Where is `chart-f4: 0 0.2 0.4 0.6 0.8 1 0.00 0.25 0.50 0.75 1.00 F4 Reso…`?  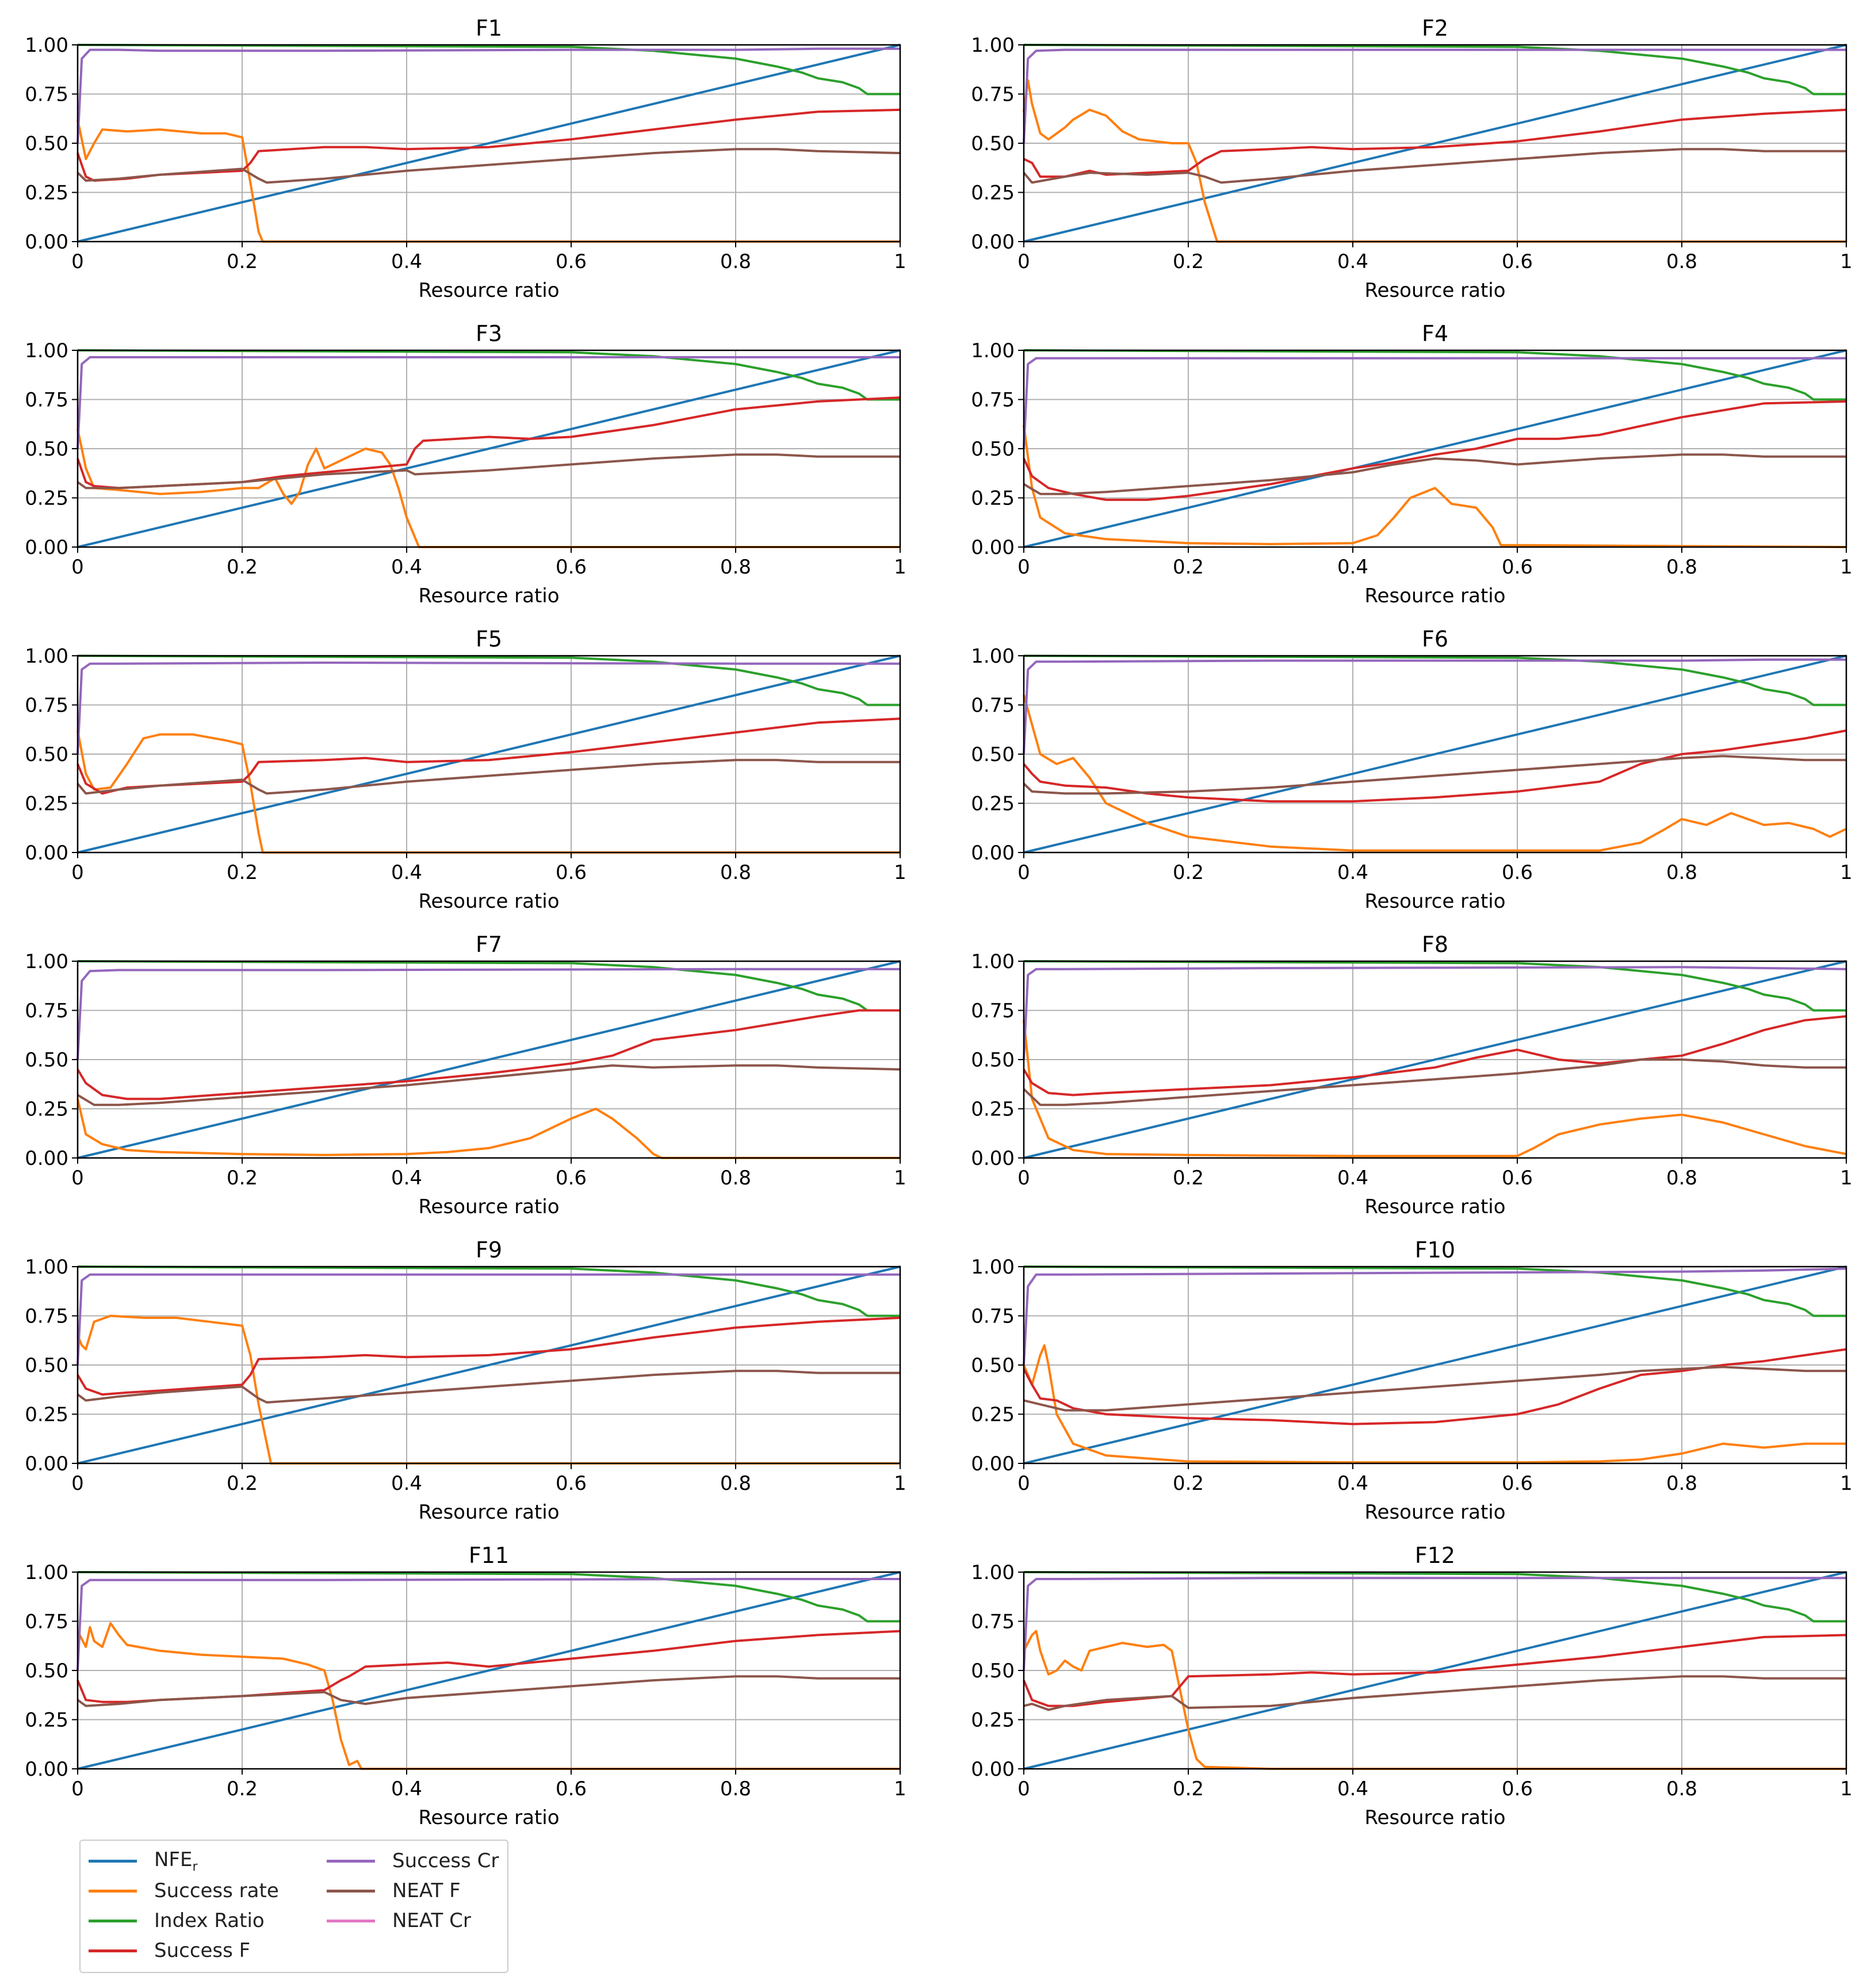 chart-f4: 0 0.2 0.4 0.6 0.8 1 0.00 0.25 0.50 0.75 1.00 F4 Reso… is located at coordinates (1412, 464).